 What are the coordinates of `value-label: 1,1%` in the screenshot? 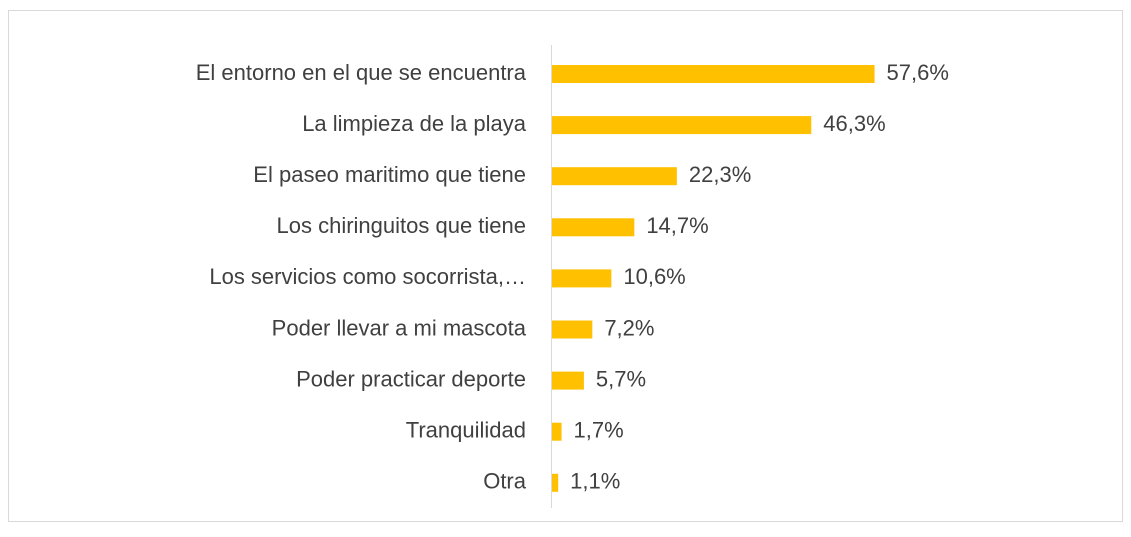 It's located at (595, 481).